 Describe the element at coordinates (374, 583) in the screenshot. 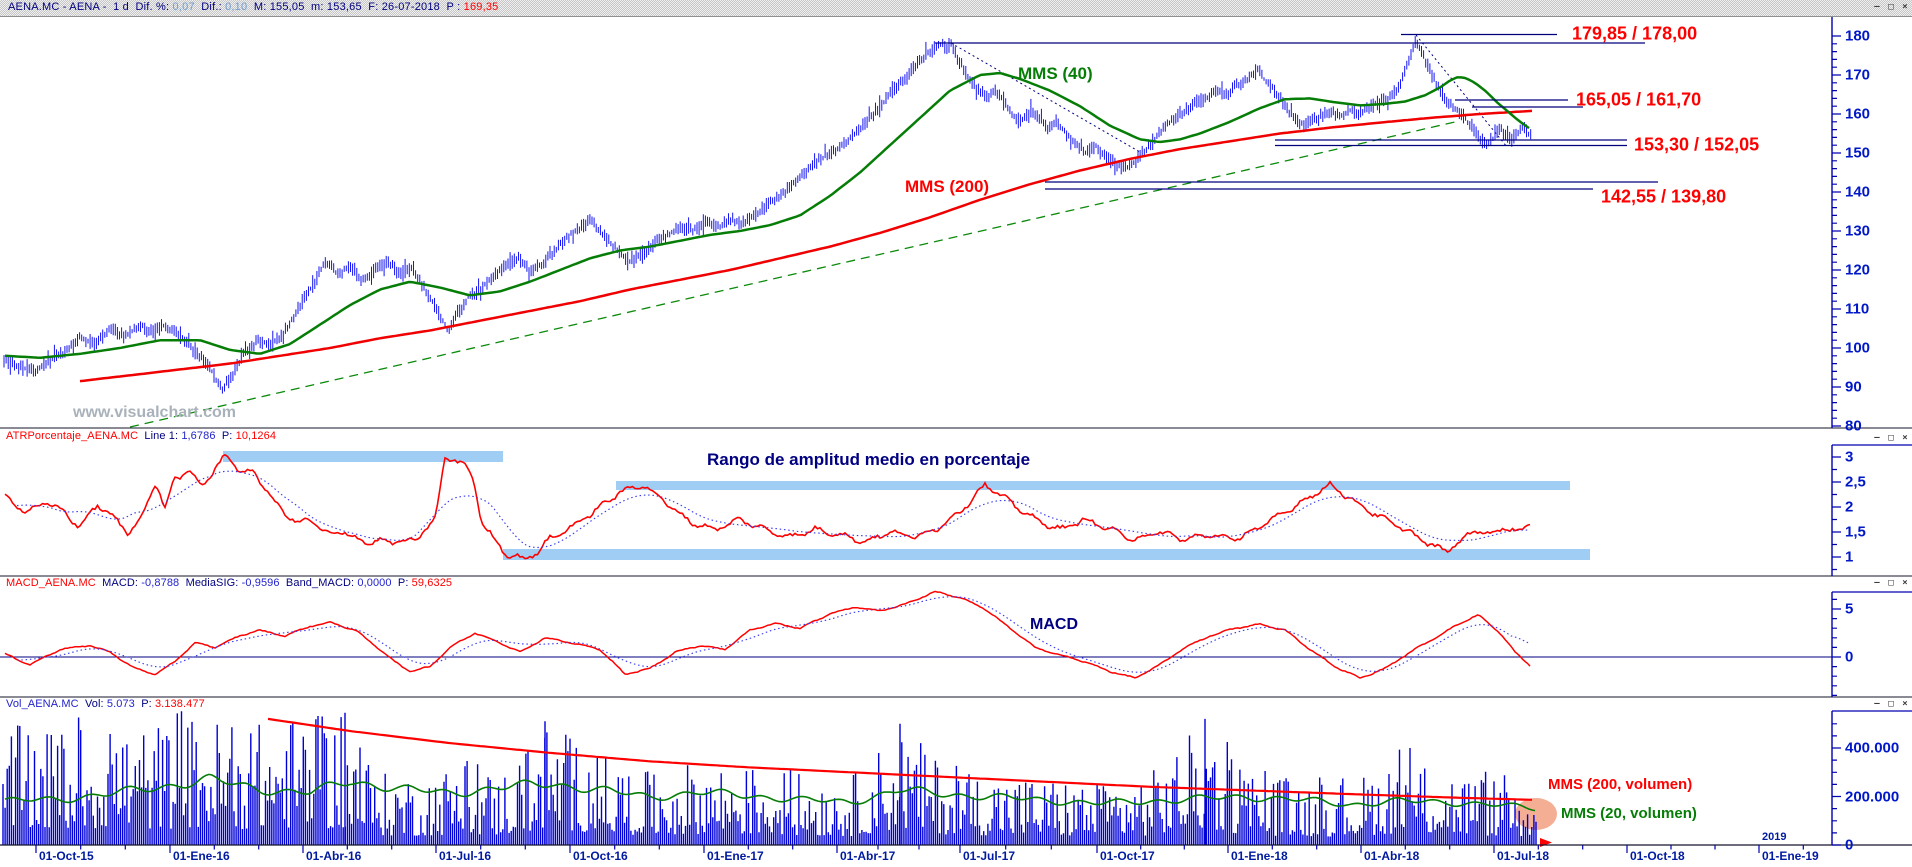

I see `text-segment: 0,0000` at that location.